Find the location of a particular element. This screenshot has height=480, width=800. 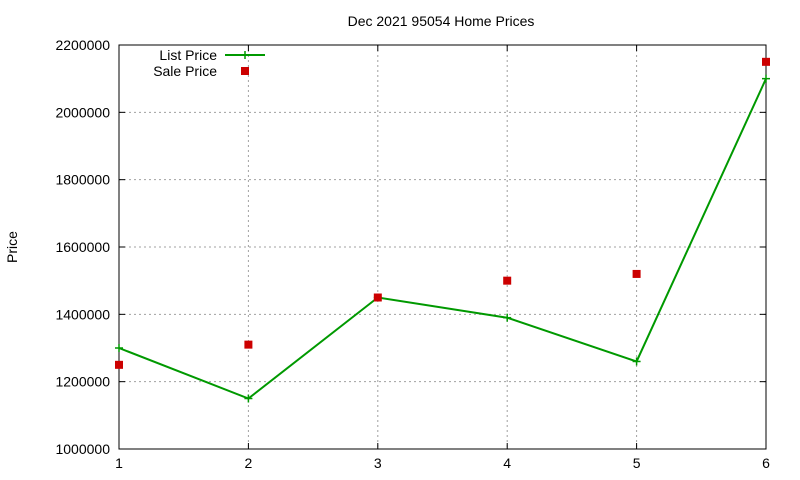

chart-title: Dec 2021 95054 Home Prices is located at coordinates (441, 21).